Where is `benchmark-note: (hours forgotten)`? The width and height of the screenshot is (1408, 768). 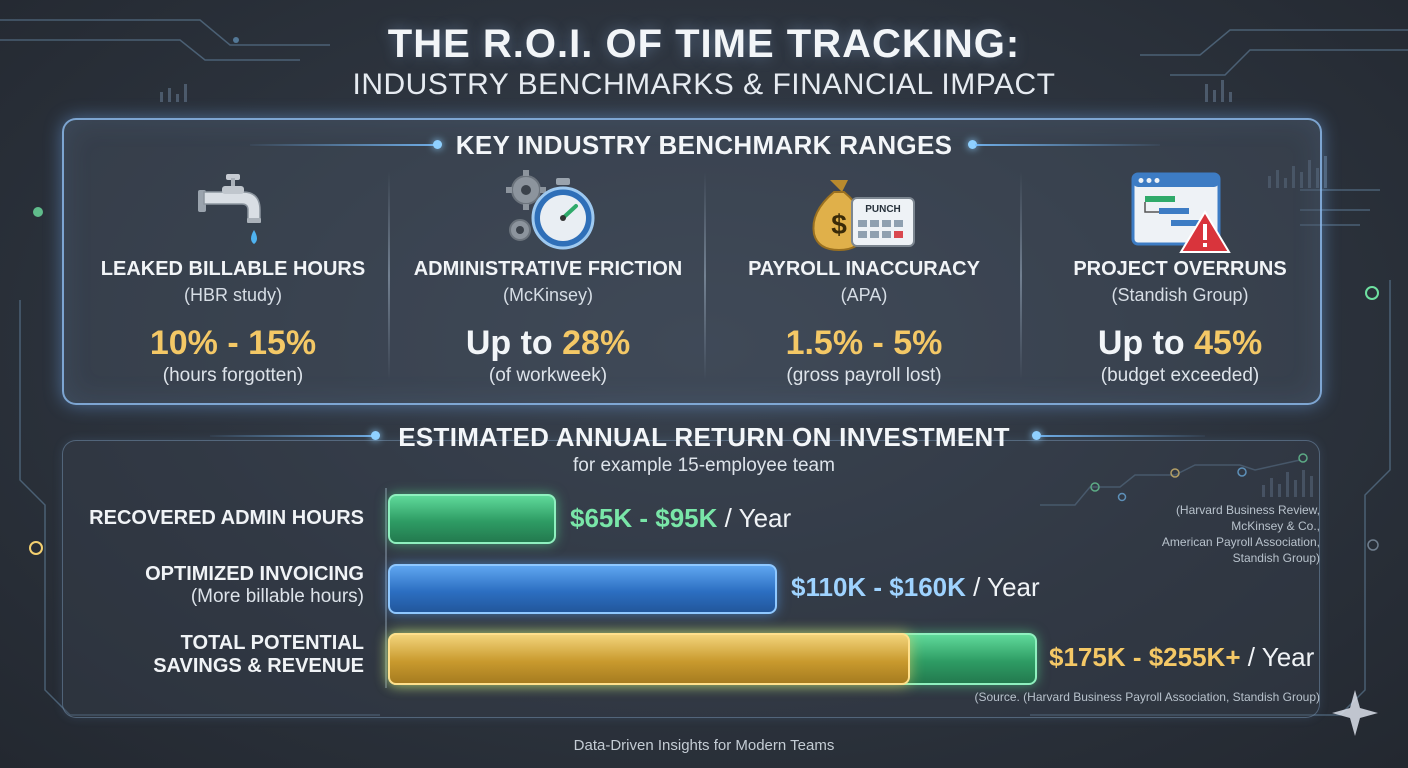
benchmark-note: (hours forgotten) is located at coordinates (233, 375).